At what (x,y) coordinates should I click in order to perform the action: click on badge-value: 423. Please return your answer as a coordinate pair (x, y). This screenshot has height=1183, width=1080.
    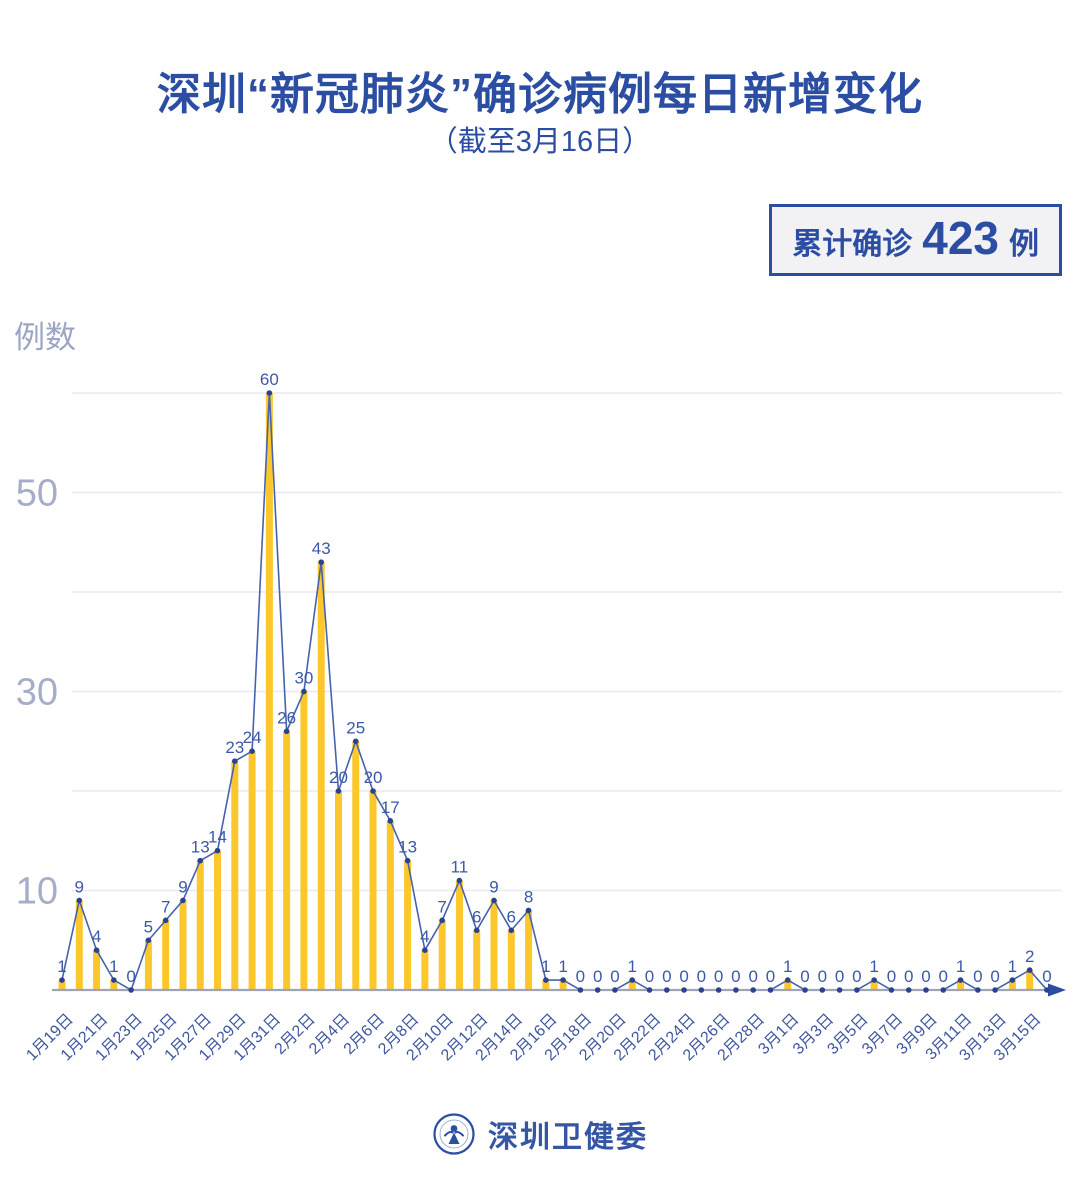
    Looking at the image, I should click on (960, 238).